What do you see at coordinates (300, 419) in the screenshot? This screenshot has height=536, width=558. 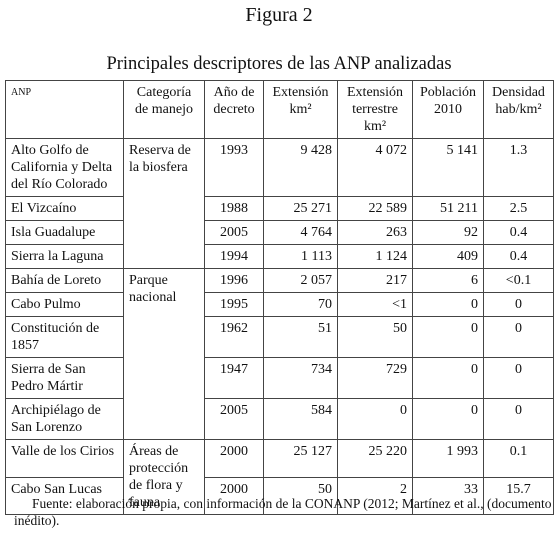 I see `cell: 584` at bounding box center [300, 419].